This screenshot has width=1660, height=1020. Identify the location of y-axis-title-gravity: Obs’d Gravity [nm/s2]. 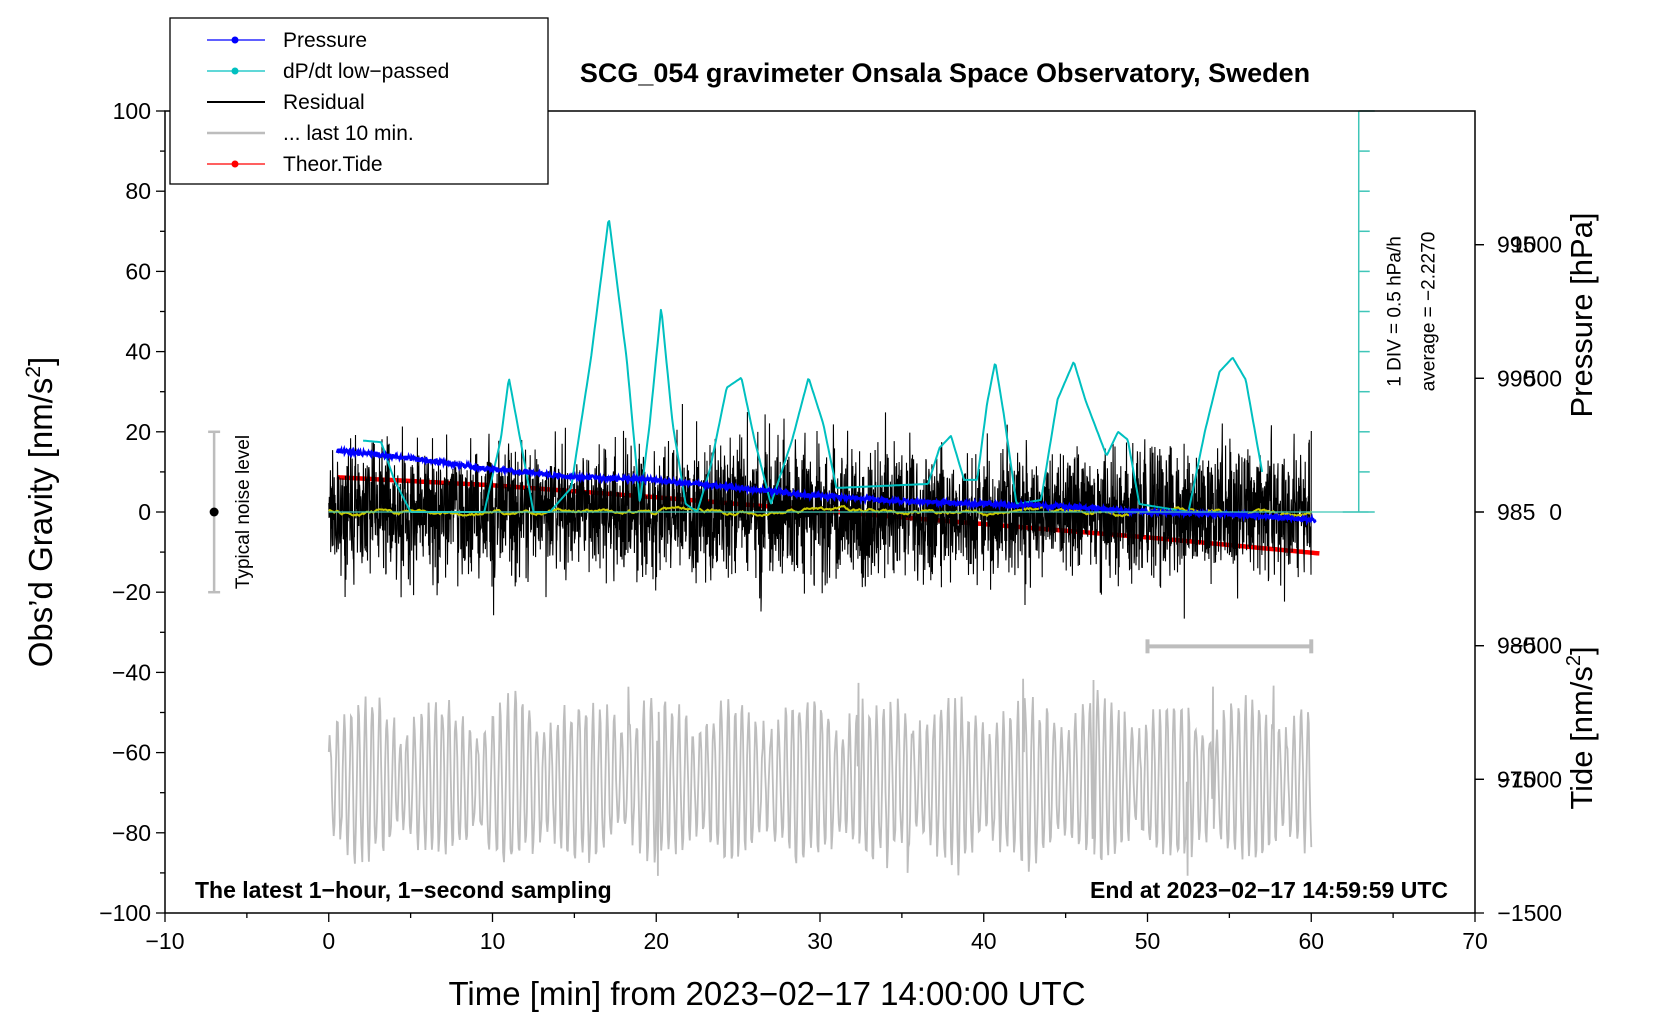
(40, 512).